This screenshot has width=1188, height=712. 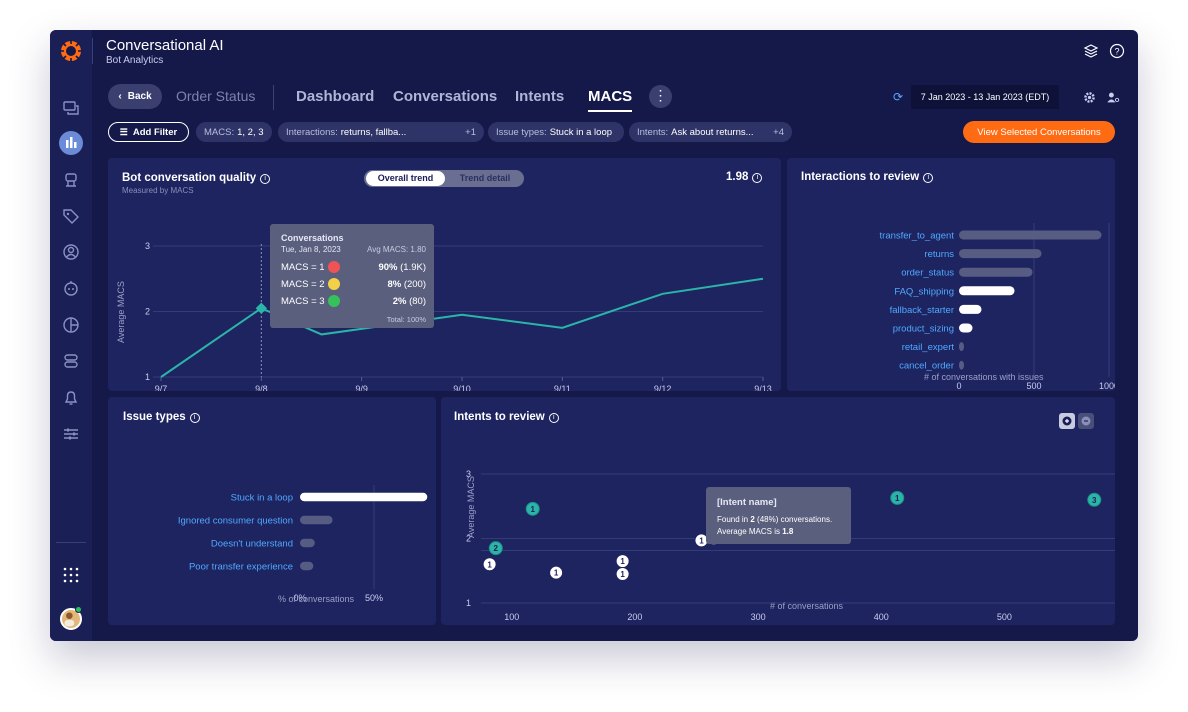 I want to click on bot-nav-icon, so click(x=71, y=180).